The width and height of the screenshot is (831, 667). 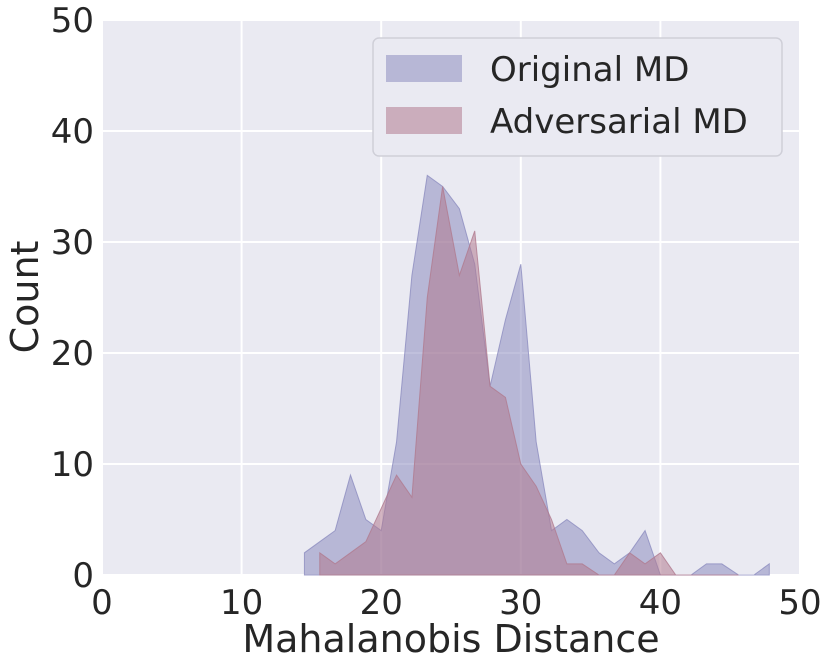 I want to click on x-tick-label: 50, so click(x=799, y=603).